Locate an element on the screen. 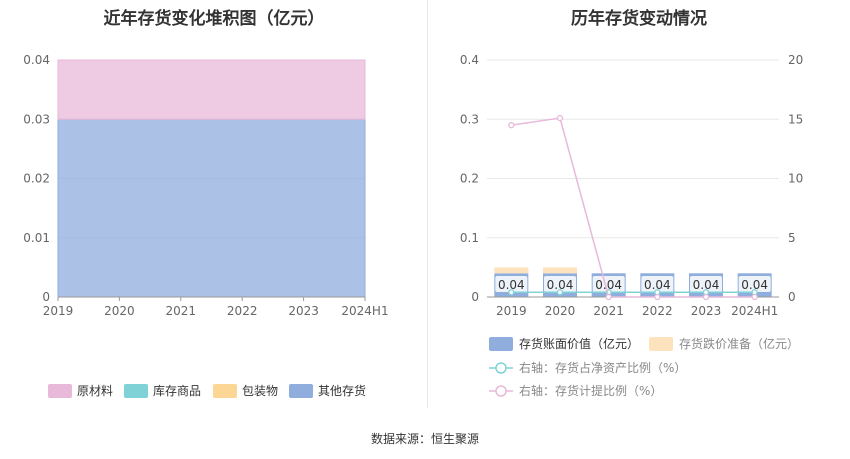 This screenshot has width=850, height=459. data-source-footer: 数据来源：恒生聚源 is located at coordinates (424, 439).